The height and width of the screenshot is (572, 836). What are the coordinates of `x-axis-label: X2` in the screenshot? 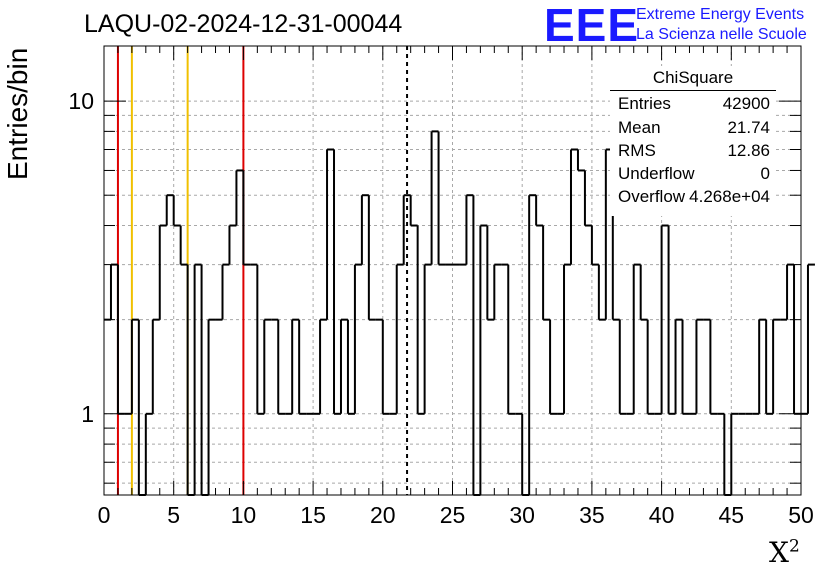 It's located at (784, 552).